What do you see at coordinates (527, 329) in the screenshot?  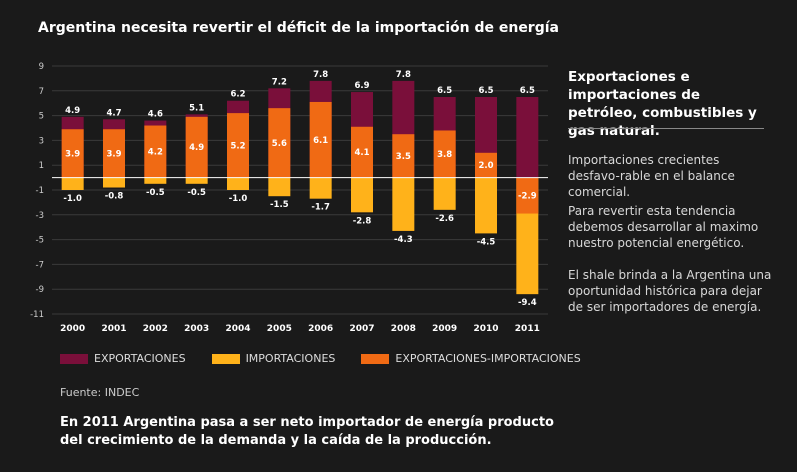 I see `x-tick-label: 2011` at bounding box center [527, 329].